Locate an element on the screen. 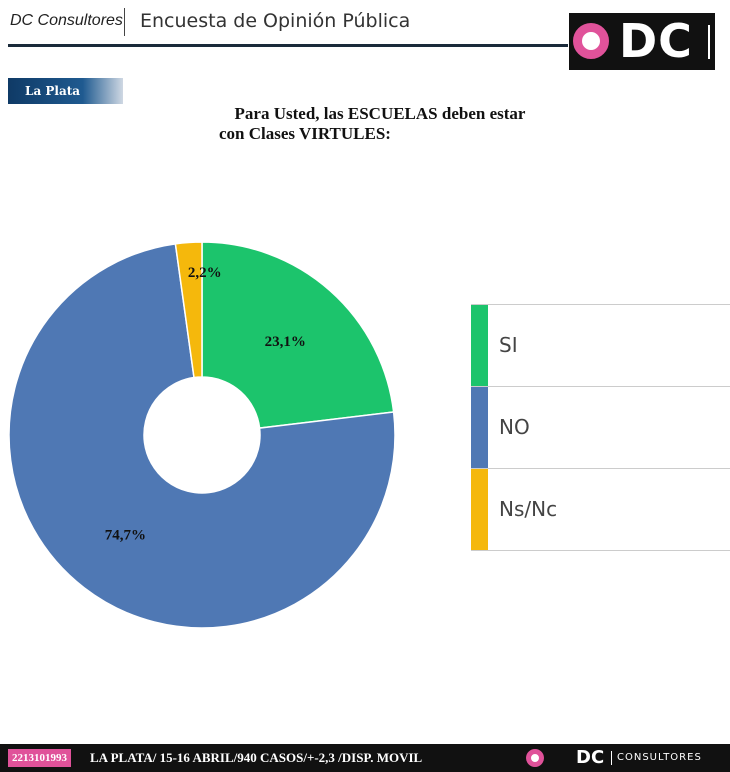 This screenshot has width=730, height=772. question-line-1: Para Usted, las ESCUELAS deben estar is located at coordinates (380, 113).